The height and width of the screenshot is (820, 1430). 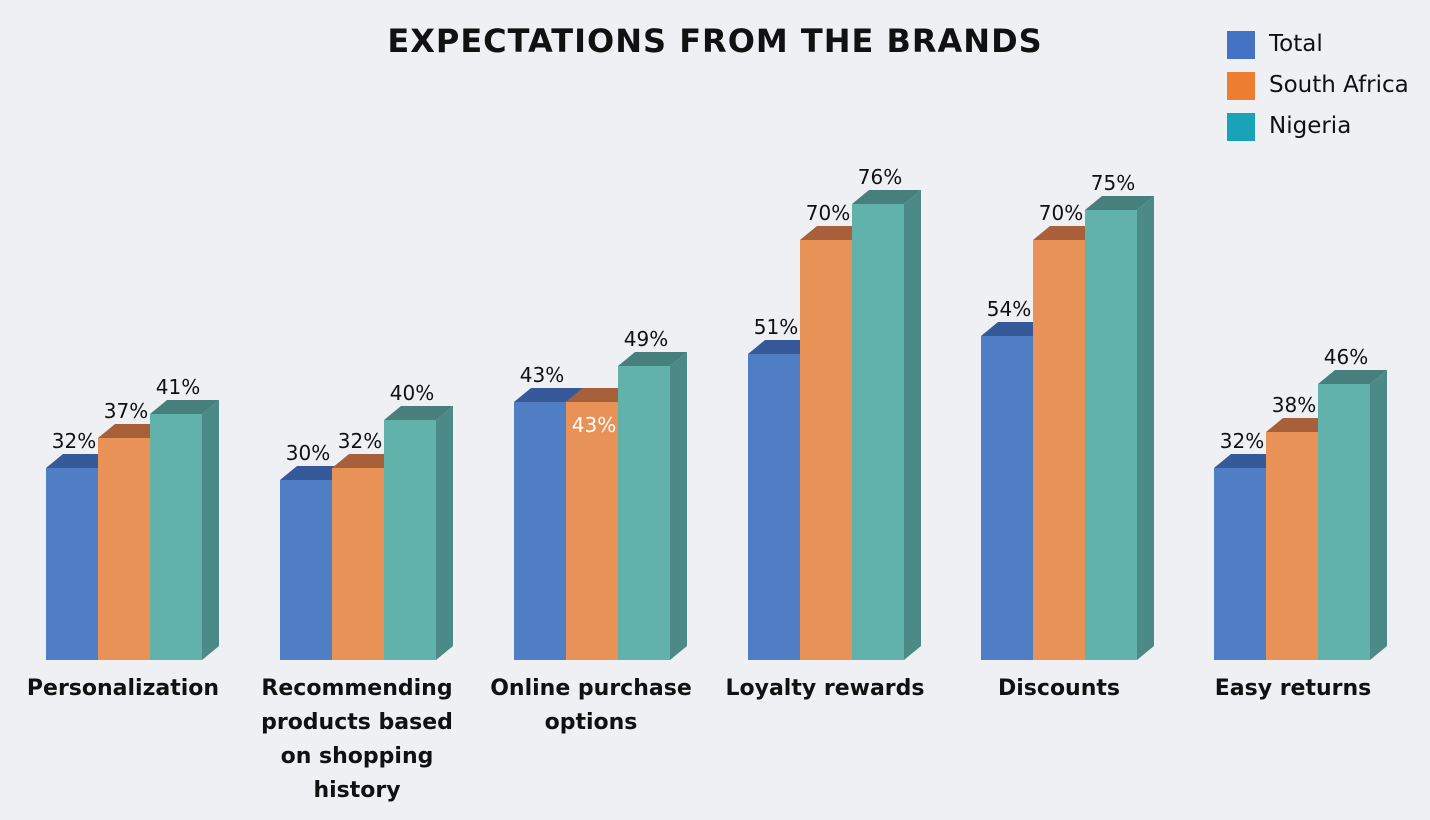 What do you see at coordinates (360, 441) in the screenshot?
I see `data-label-south-africa-1: 32%` at bounding box center [360, 441].